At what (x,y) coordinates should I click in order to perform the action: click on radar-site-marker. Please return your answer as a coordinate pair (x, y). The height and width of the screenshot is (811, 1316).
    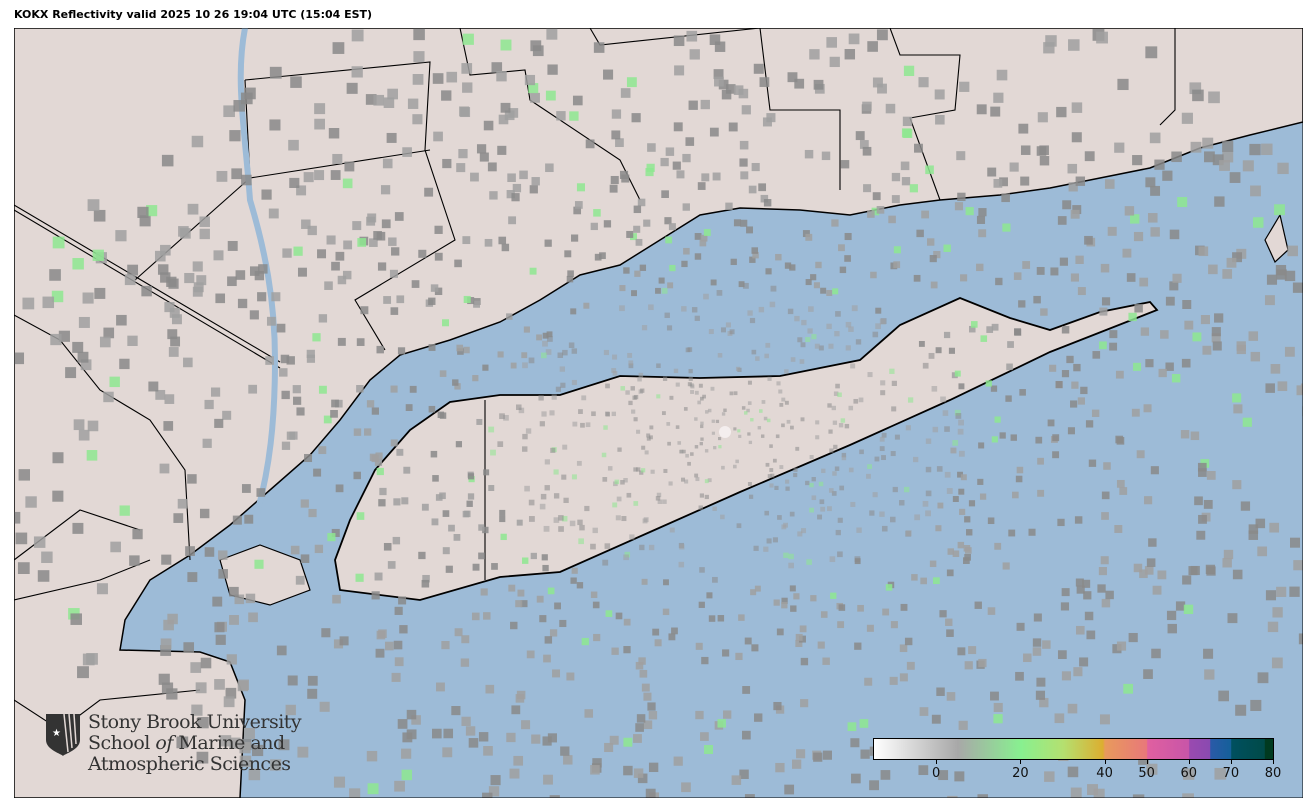
    Looking at the image, I should click on (725, 432).